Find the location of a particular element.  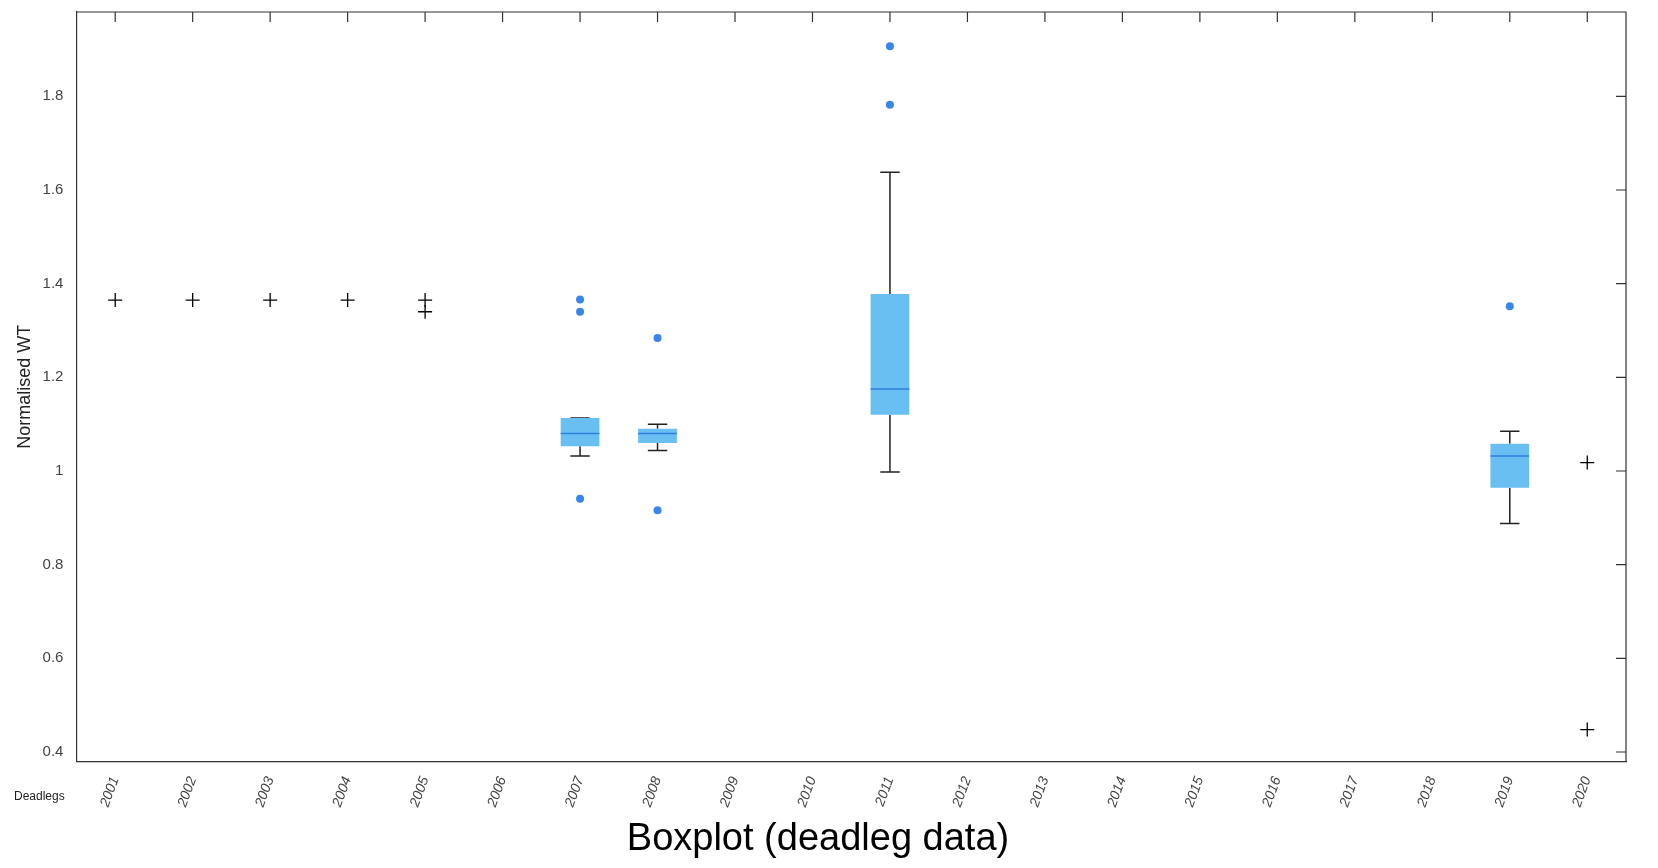

y-tick-label: 1.8 is located at coordinates (53, 95).